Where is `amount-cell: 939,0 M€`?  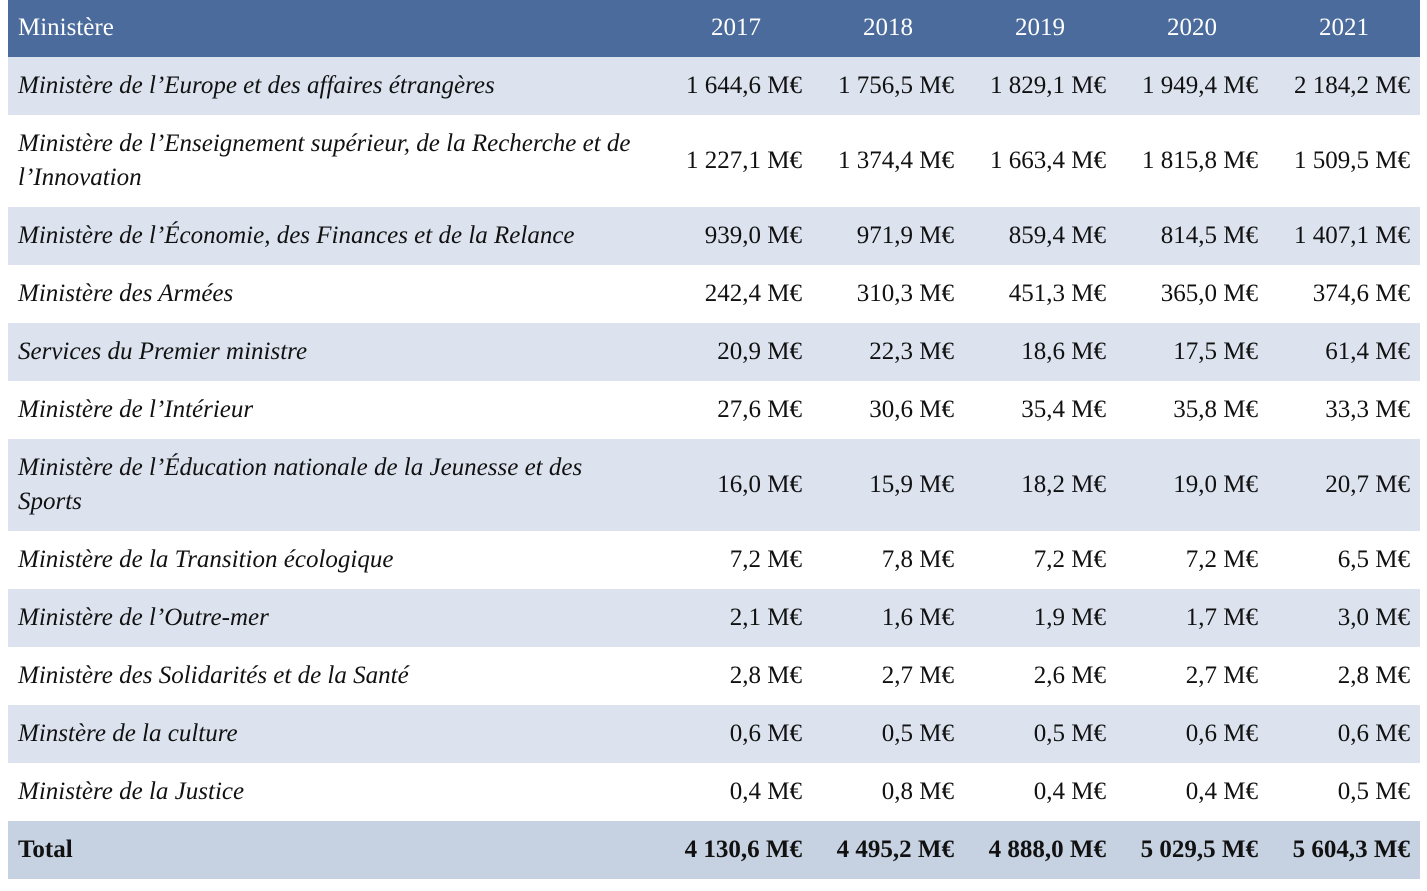 amount-cell: 939,0 M€ is located at coordinates (753, 235).